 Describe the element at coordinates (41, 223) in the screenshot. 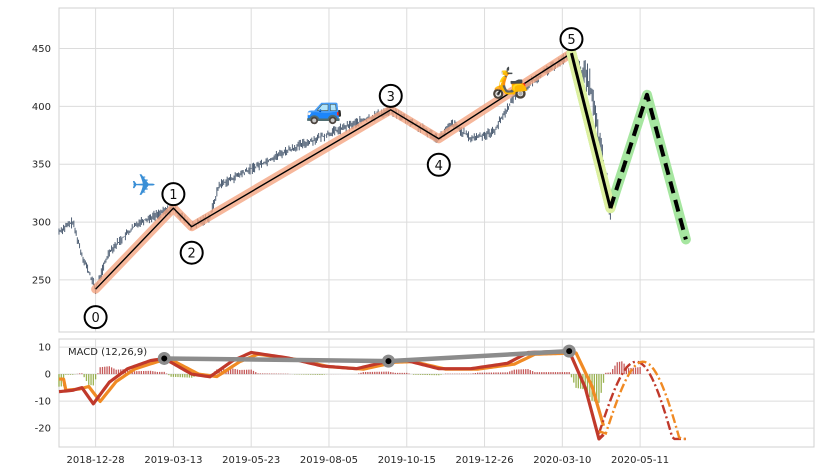

I see `price-y-tick-label: 300` at that location.